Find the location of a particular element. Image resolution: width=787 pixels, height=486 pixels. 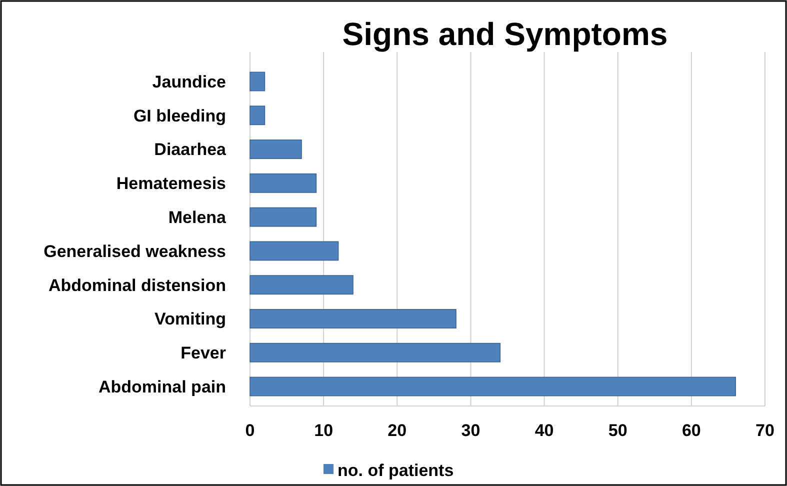

y-tick-label: GI bleeding is located at coordinates (179, 116).